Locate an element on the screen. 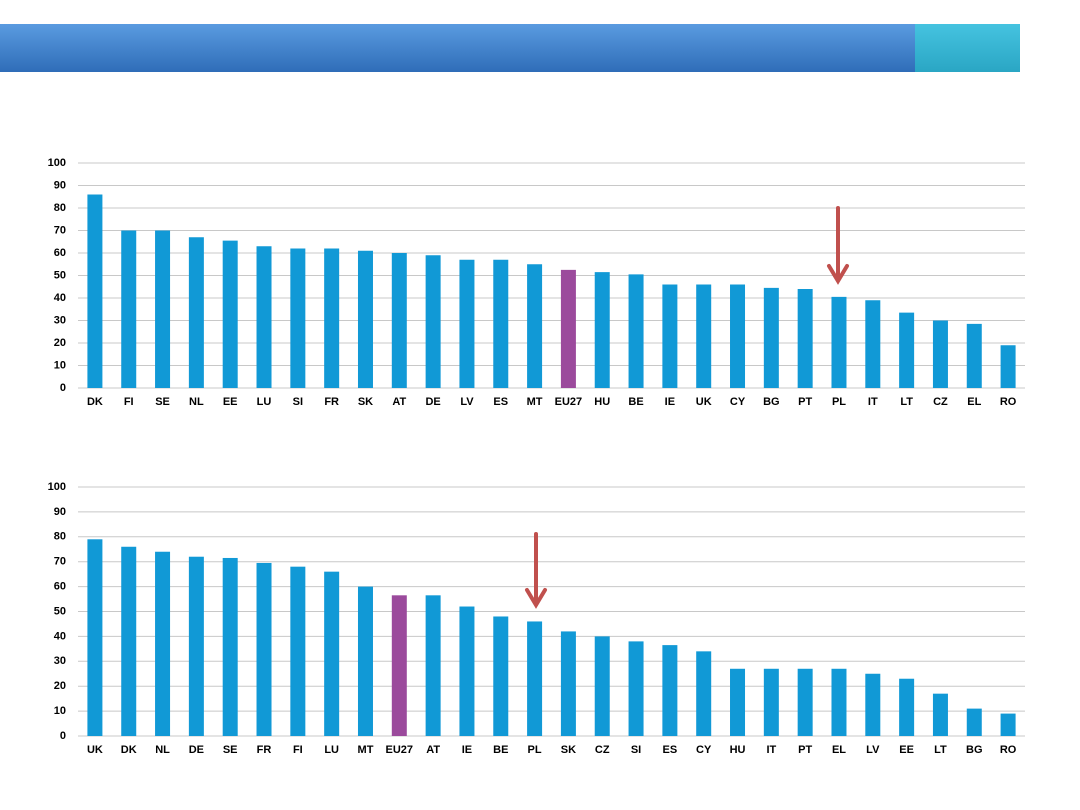  y-tick-label: 0 is located at coordinates (63, 388).